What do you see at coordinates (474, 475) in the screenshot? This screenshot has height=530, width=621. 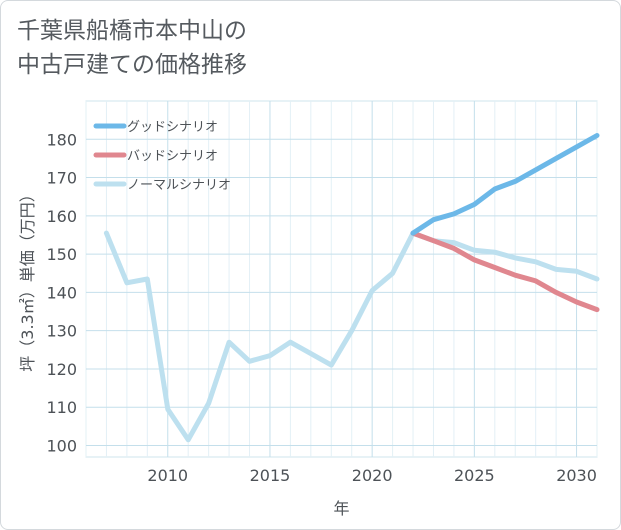 I see `x-tick-label: 2025` at bounding box center [474, 475].